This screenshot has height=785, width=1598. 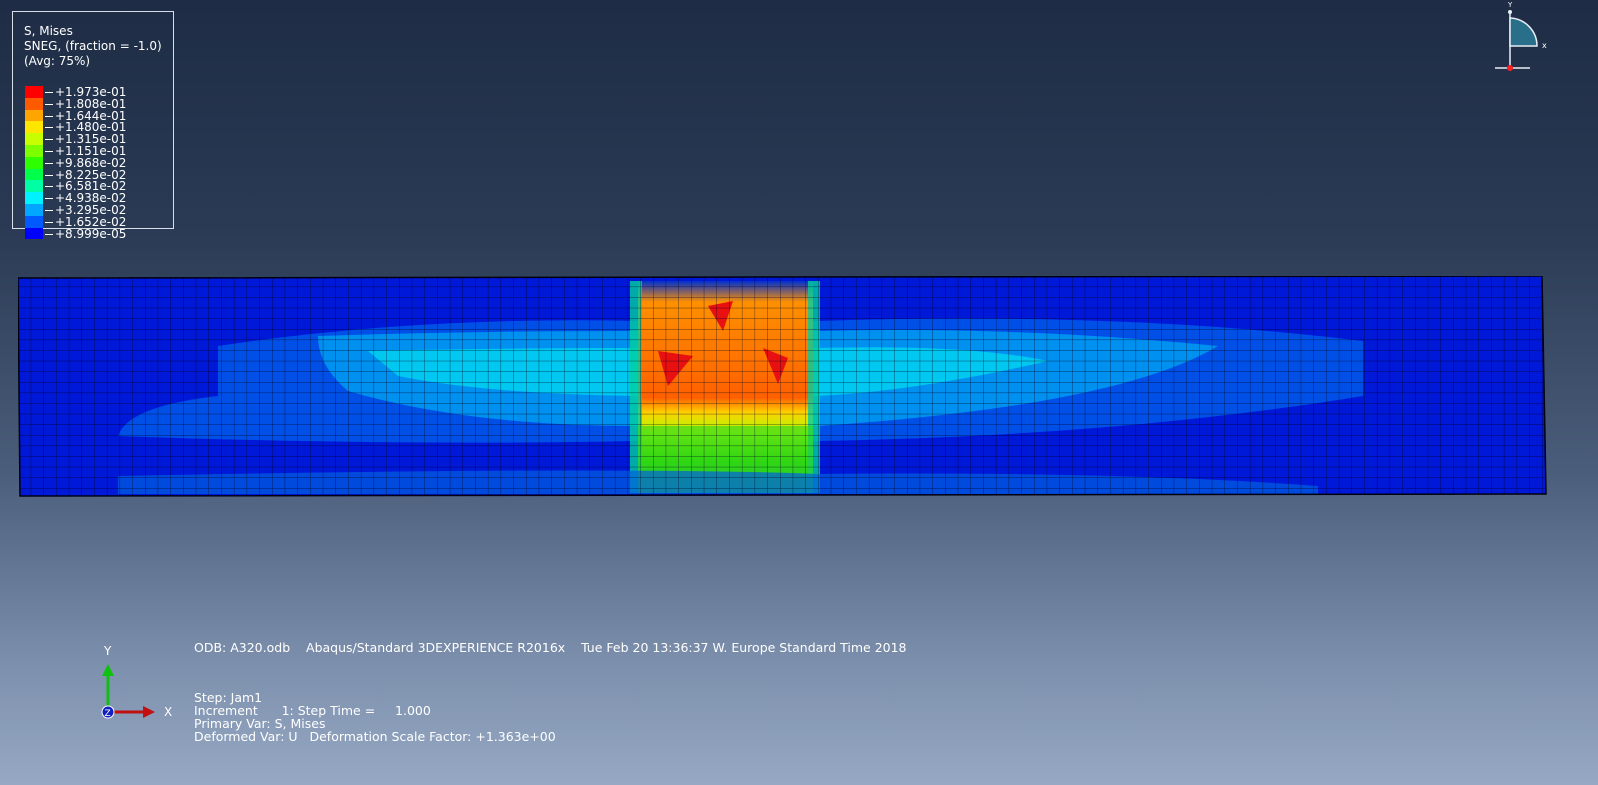 I want to click on svg-text: Z, so click(x=108, y=714).